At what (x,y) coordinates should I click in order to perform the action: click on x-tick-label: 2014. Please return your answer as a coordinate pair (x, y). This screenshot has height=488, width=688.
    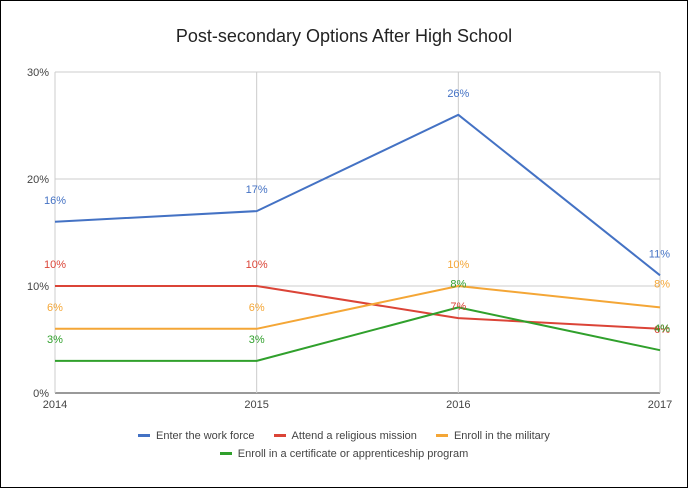
    Looking at the image, I should click on (55, 405).